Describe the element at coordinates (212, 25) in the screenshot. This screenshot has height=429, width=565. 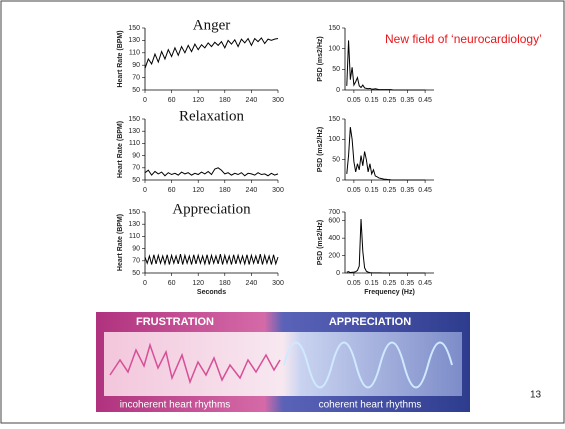
I see `chart-title: Anger` at that location.